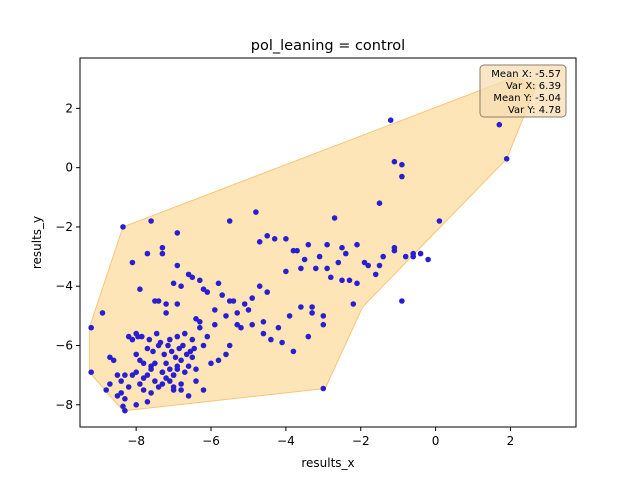  I want to click on x-ticks: −8 −6 −4 −2 0 2, so click(320, 437).